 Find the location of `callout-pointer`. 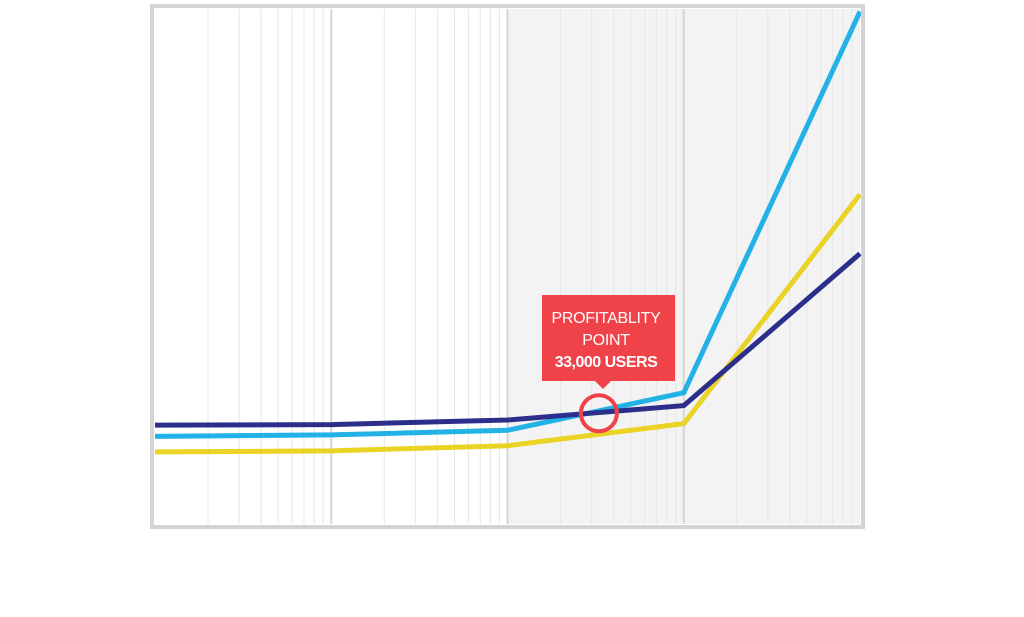

callout-pointer is located at coordinates (603, 385).